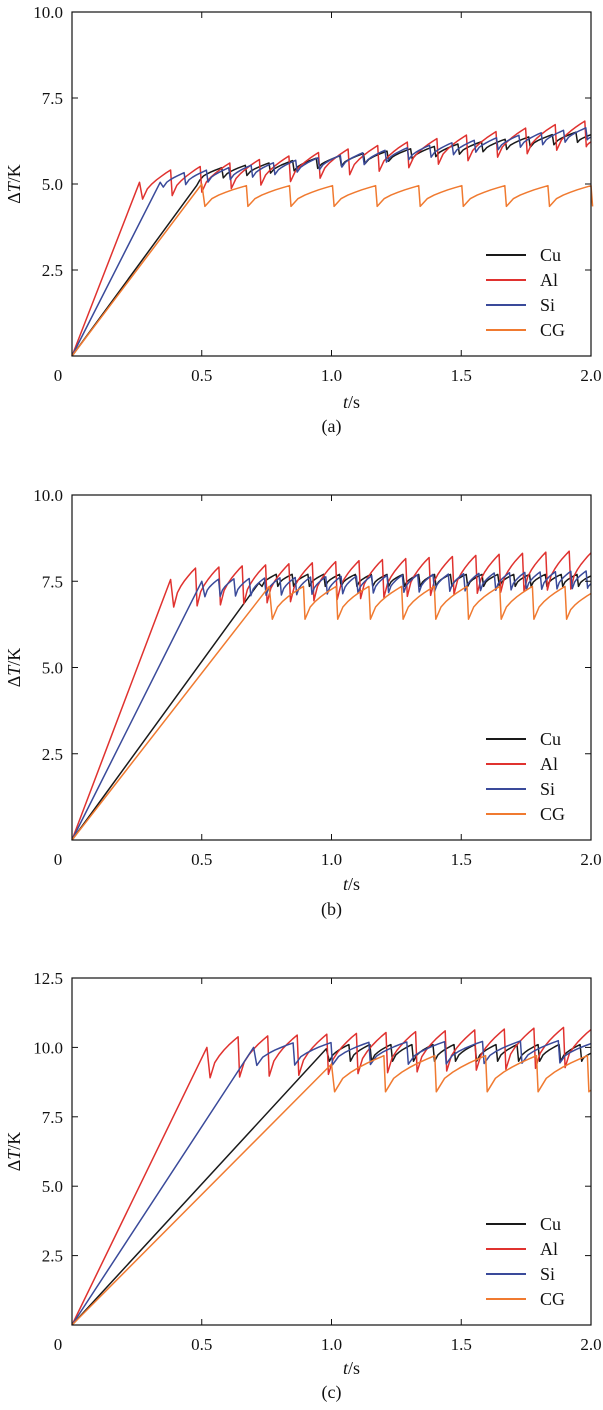 The image size is (603, 1410). Describe the element at coordinates (332, 270) in the screenshot. I see `series-line-cg` at that location.